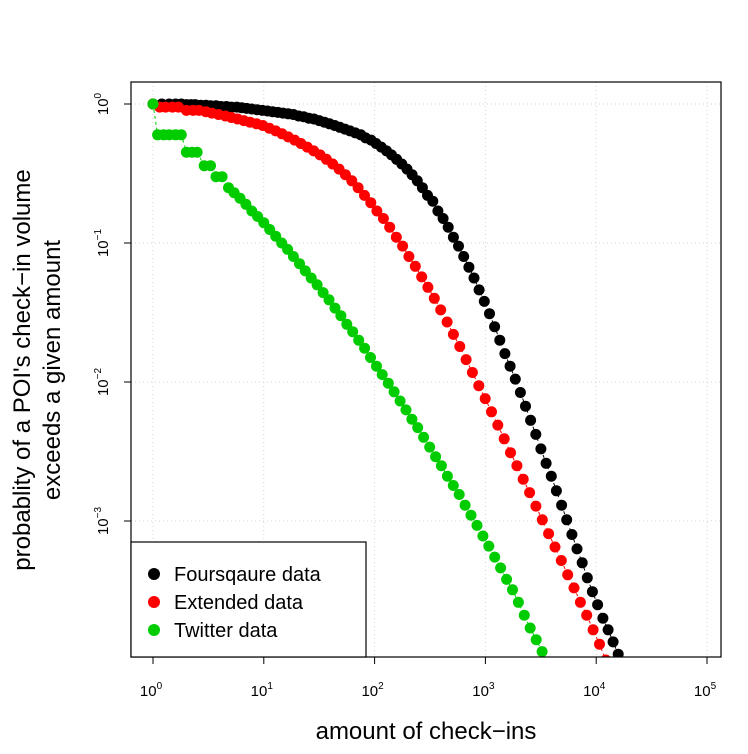 The width and height of the screenshot is (748, 754). What do you see at coordinates (705, 690) in the screenshot?
I see `x-tick-label: 10⁵` at bounding box center [705, 690].